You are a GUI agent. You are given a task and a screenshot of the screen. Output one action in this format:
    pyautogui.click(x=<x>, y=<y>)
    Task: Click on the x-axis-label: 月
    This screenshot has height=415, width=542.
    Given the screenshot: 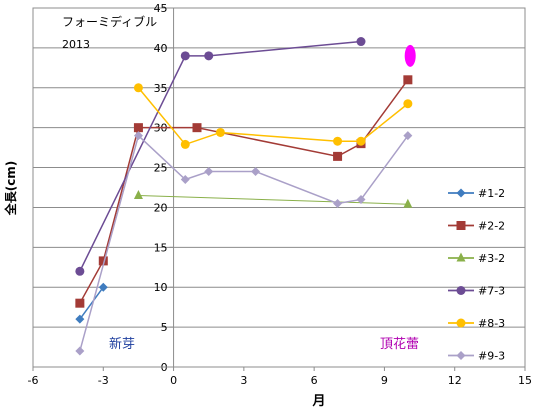 What is the action you would take?
    pyautogui.click(x=318, y=401)
    